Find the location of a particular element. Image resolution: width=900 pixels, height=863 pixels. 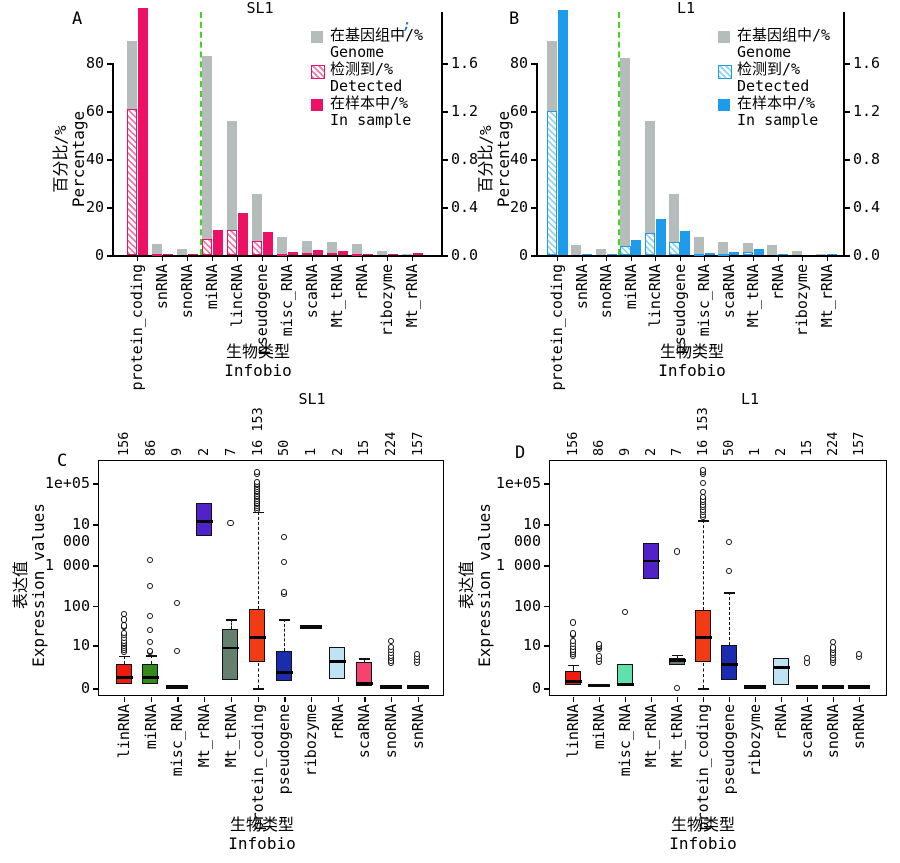

y-tick-label-right: 0.0 is located at coordinates (867, 255).